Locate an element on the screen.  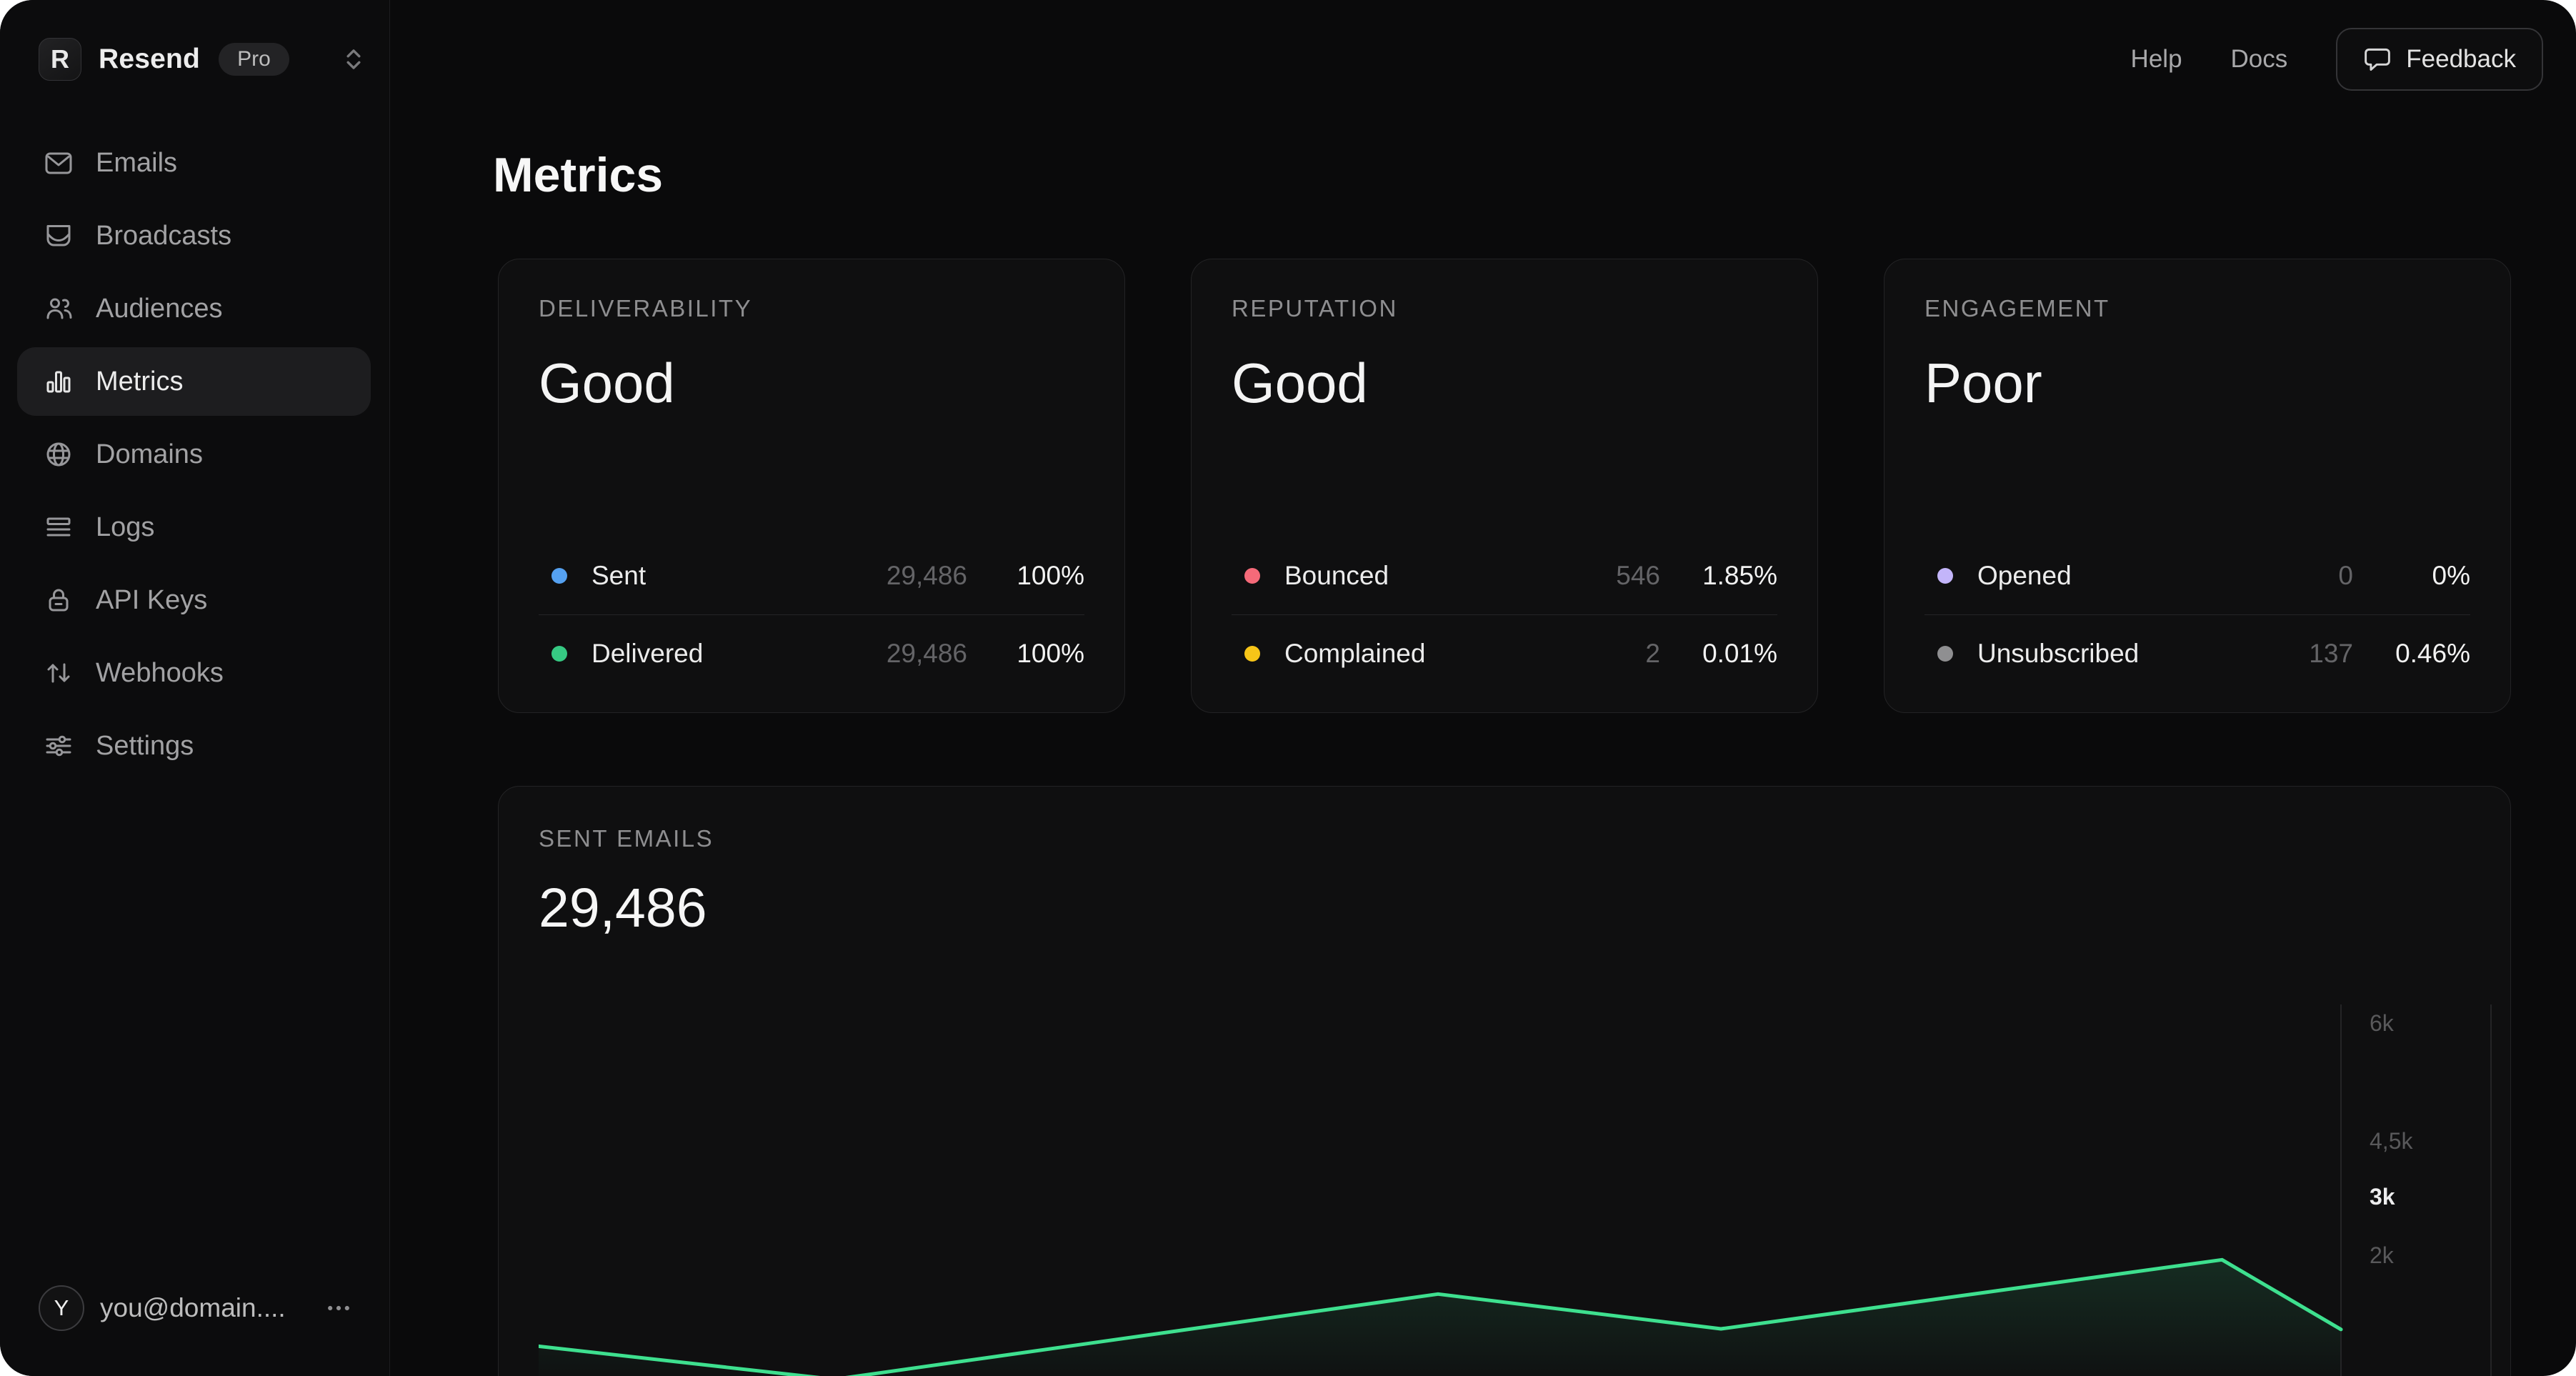
card-category-label: DELIVERABILITY is located at coordinates (646, 308).